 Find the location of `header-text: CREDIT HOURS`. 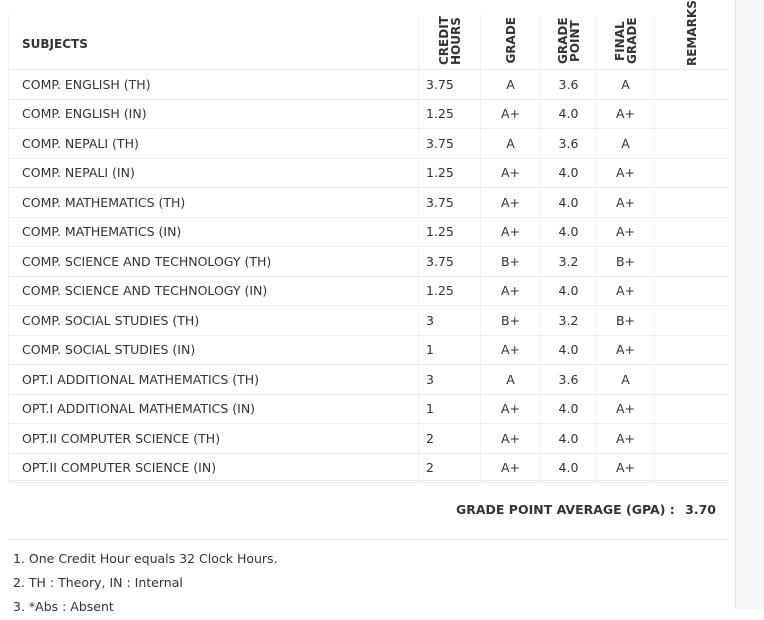

header-text: CREDIT HOURS is located at coordinates (449, 40).